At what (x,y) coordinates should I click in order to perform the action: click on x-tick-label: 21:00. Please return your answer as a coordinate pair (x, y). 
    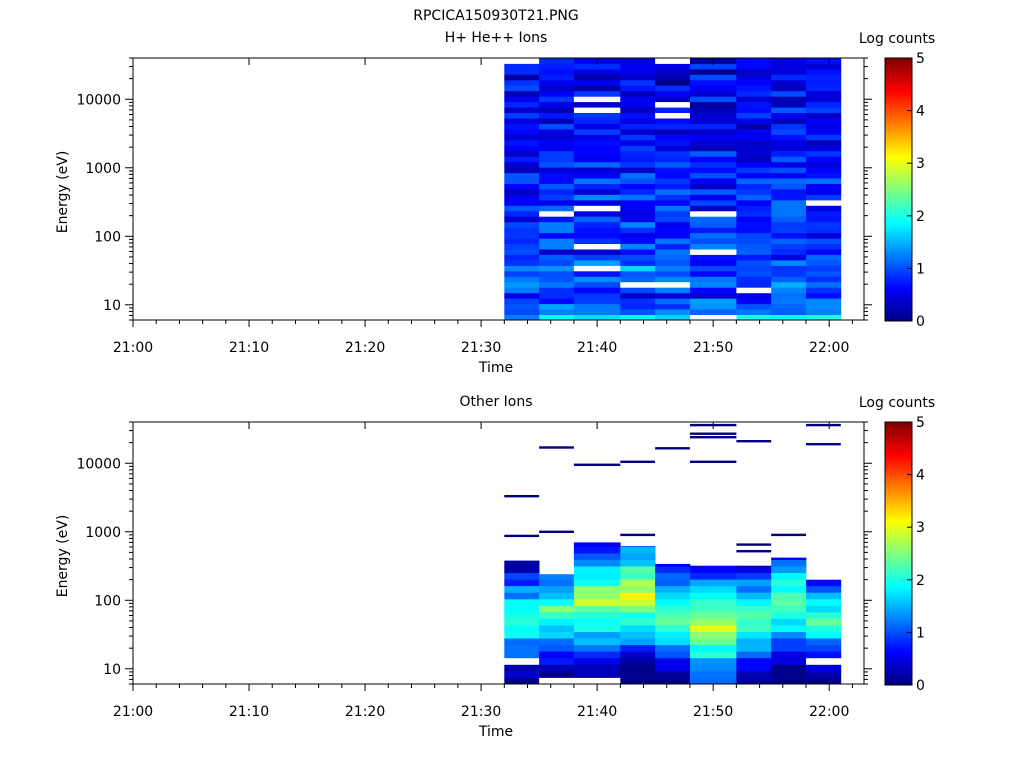
    Looking at the image, I should click on (133, 712).